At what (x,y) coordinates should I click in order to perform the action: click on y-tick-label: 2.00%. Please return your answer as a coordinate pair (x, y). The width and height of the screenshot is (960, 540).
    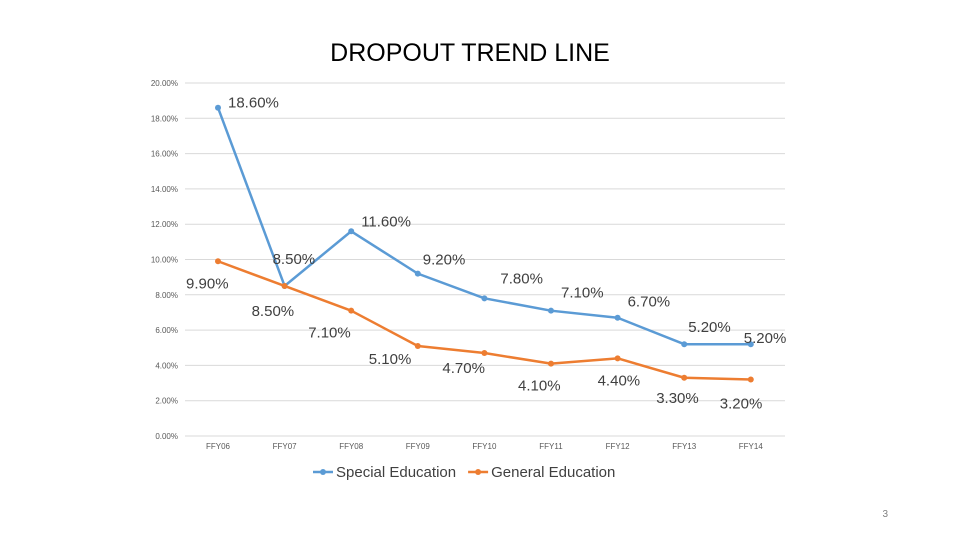
    Looking at the image, I should click on (166, 401).